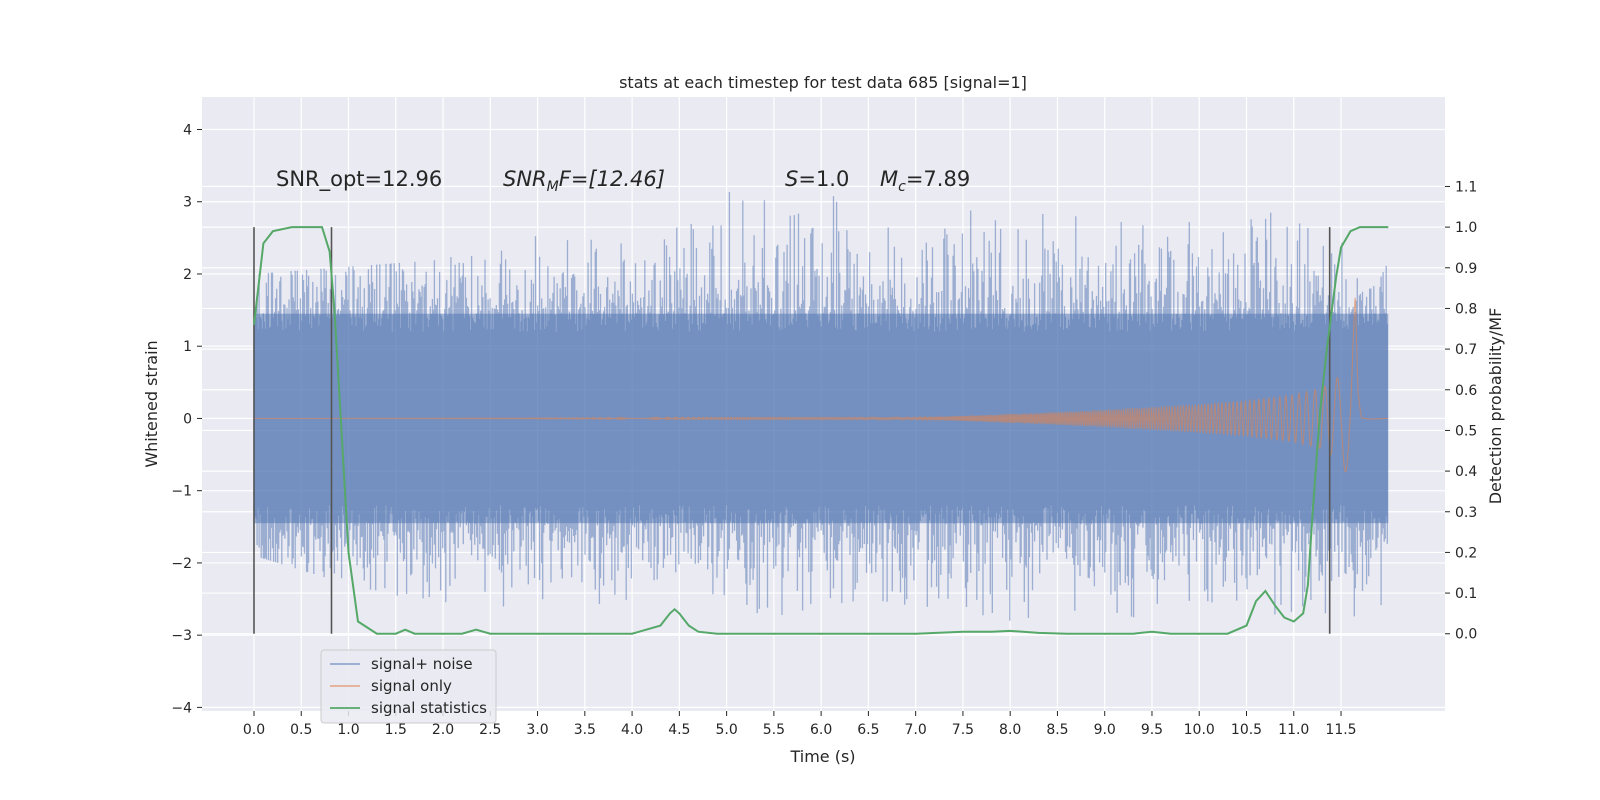 The height and width of the screenshot is (800, 1600). What do you see at coordinates (916, 730) in the screenshot?
I see `x-tick-label: 7.0` at bounding box center [916, 730].